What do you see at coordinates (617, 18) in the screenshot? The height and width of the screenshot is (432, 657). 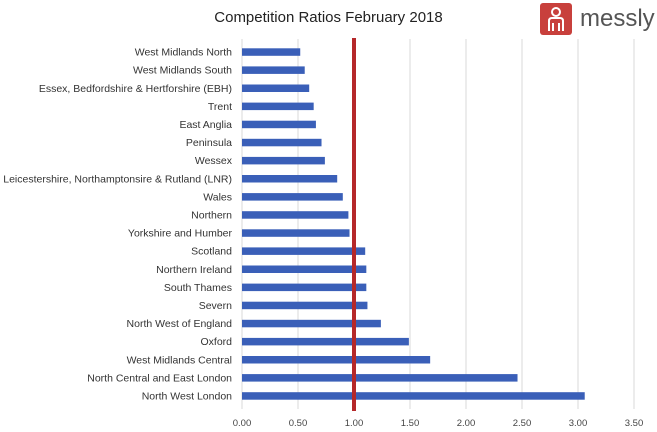 I see `logo-text: messly` at bounding box center [617, 18].